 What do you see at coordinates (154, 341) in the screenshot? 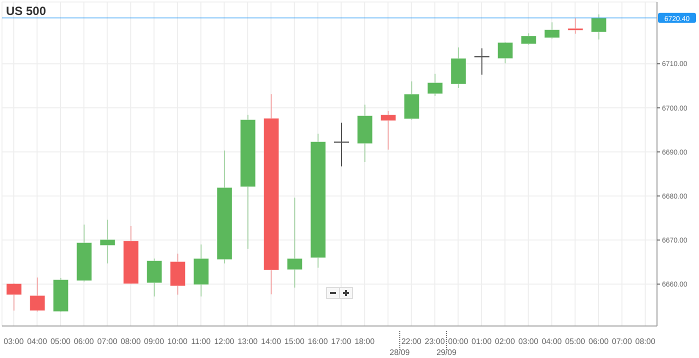
I see `x-tick-label: 09:00` at bounding box center [154, 341].